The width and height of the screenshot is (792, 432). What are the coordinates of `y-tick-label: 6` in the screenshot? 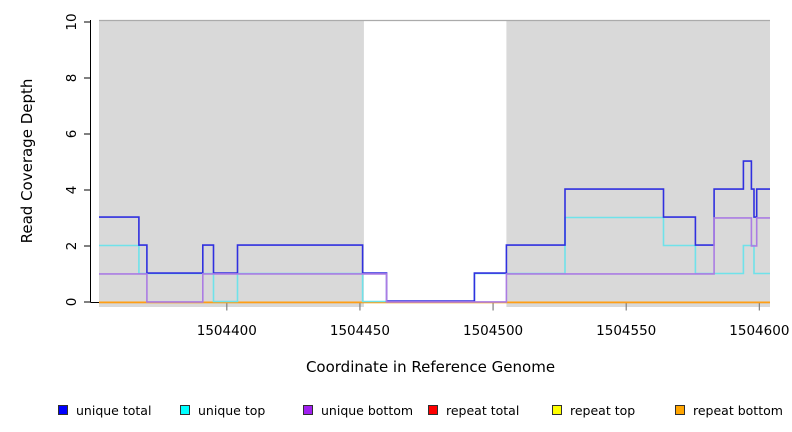 It's located at (72, 134).